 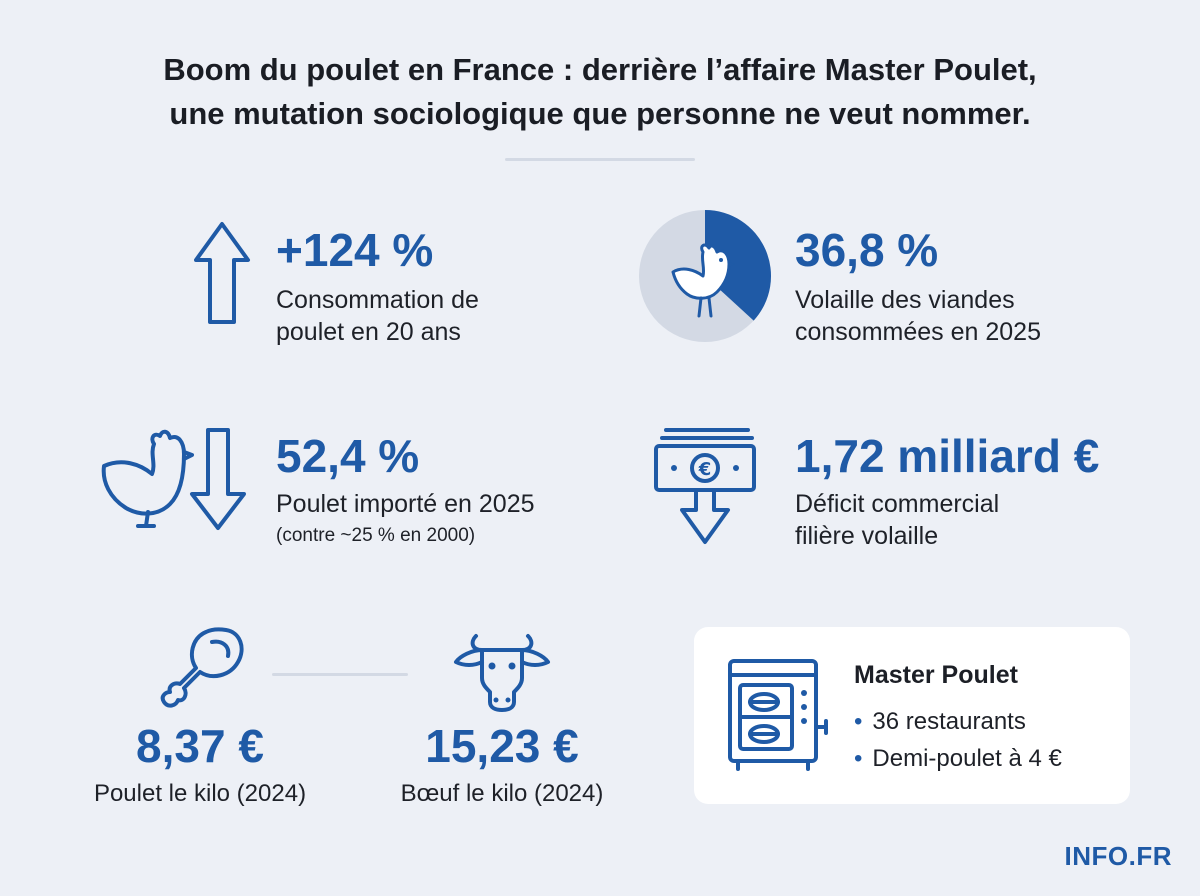 I want to click on rotisserie-oven-icon, so click(x=779, y=717).